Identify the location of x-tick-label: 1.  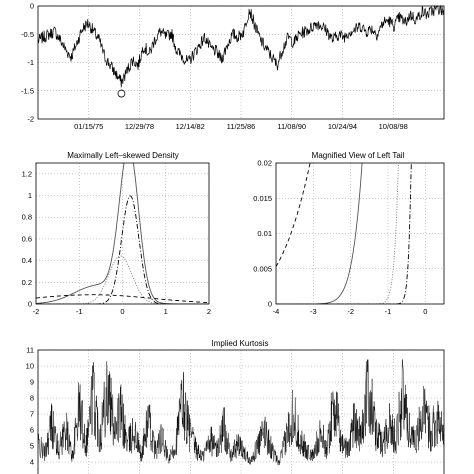
(166, 311).